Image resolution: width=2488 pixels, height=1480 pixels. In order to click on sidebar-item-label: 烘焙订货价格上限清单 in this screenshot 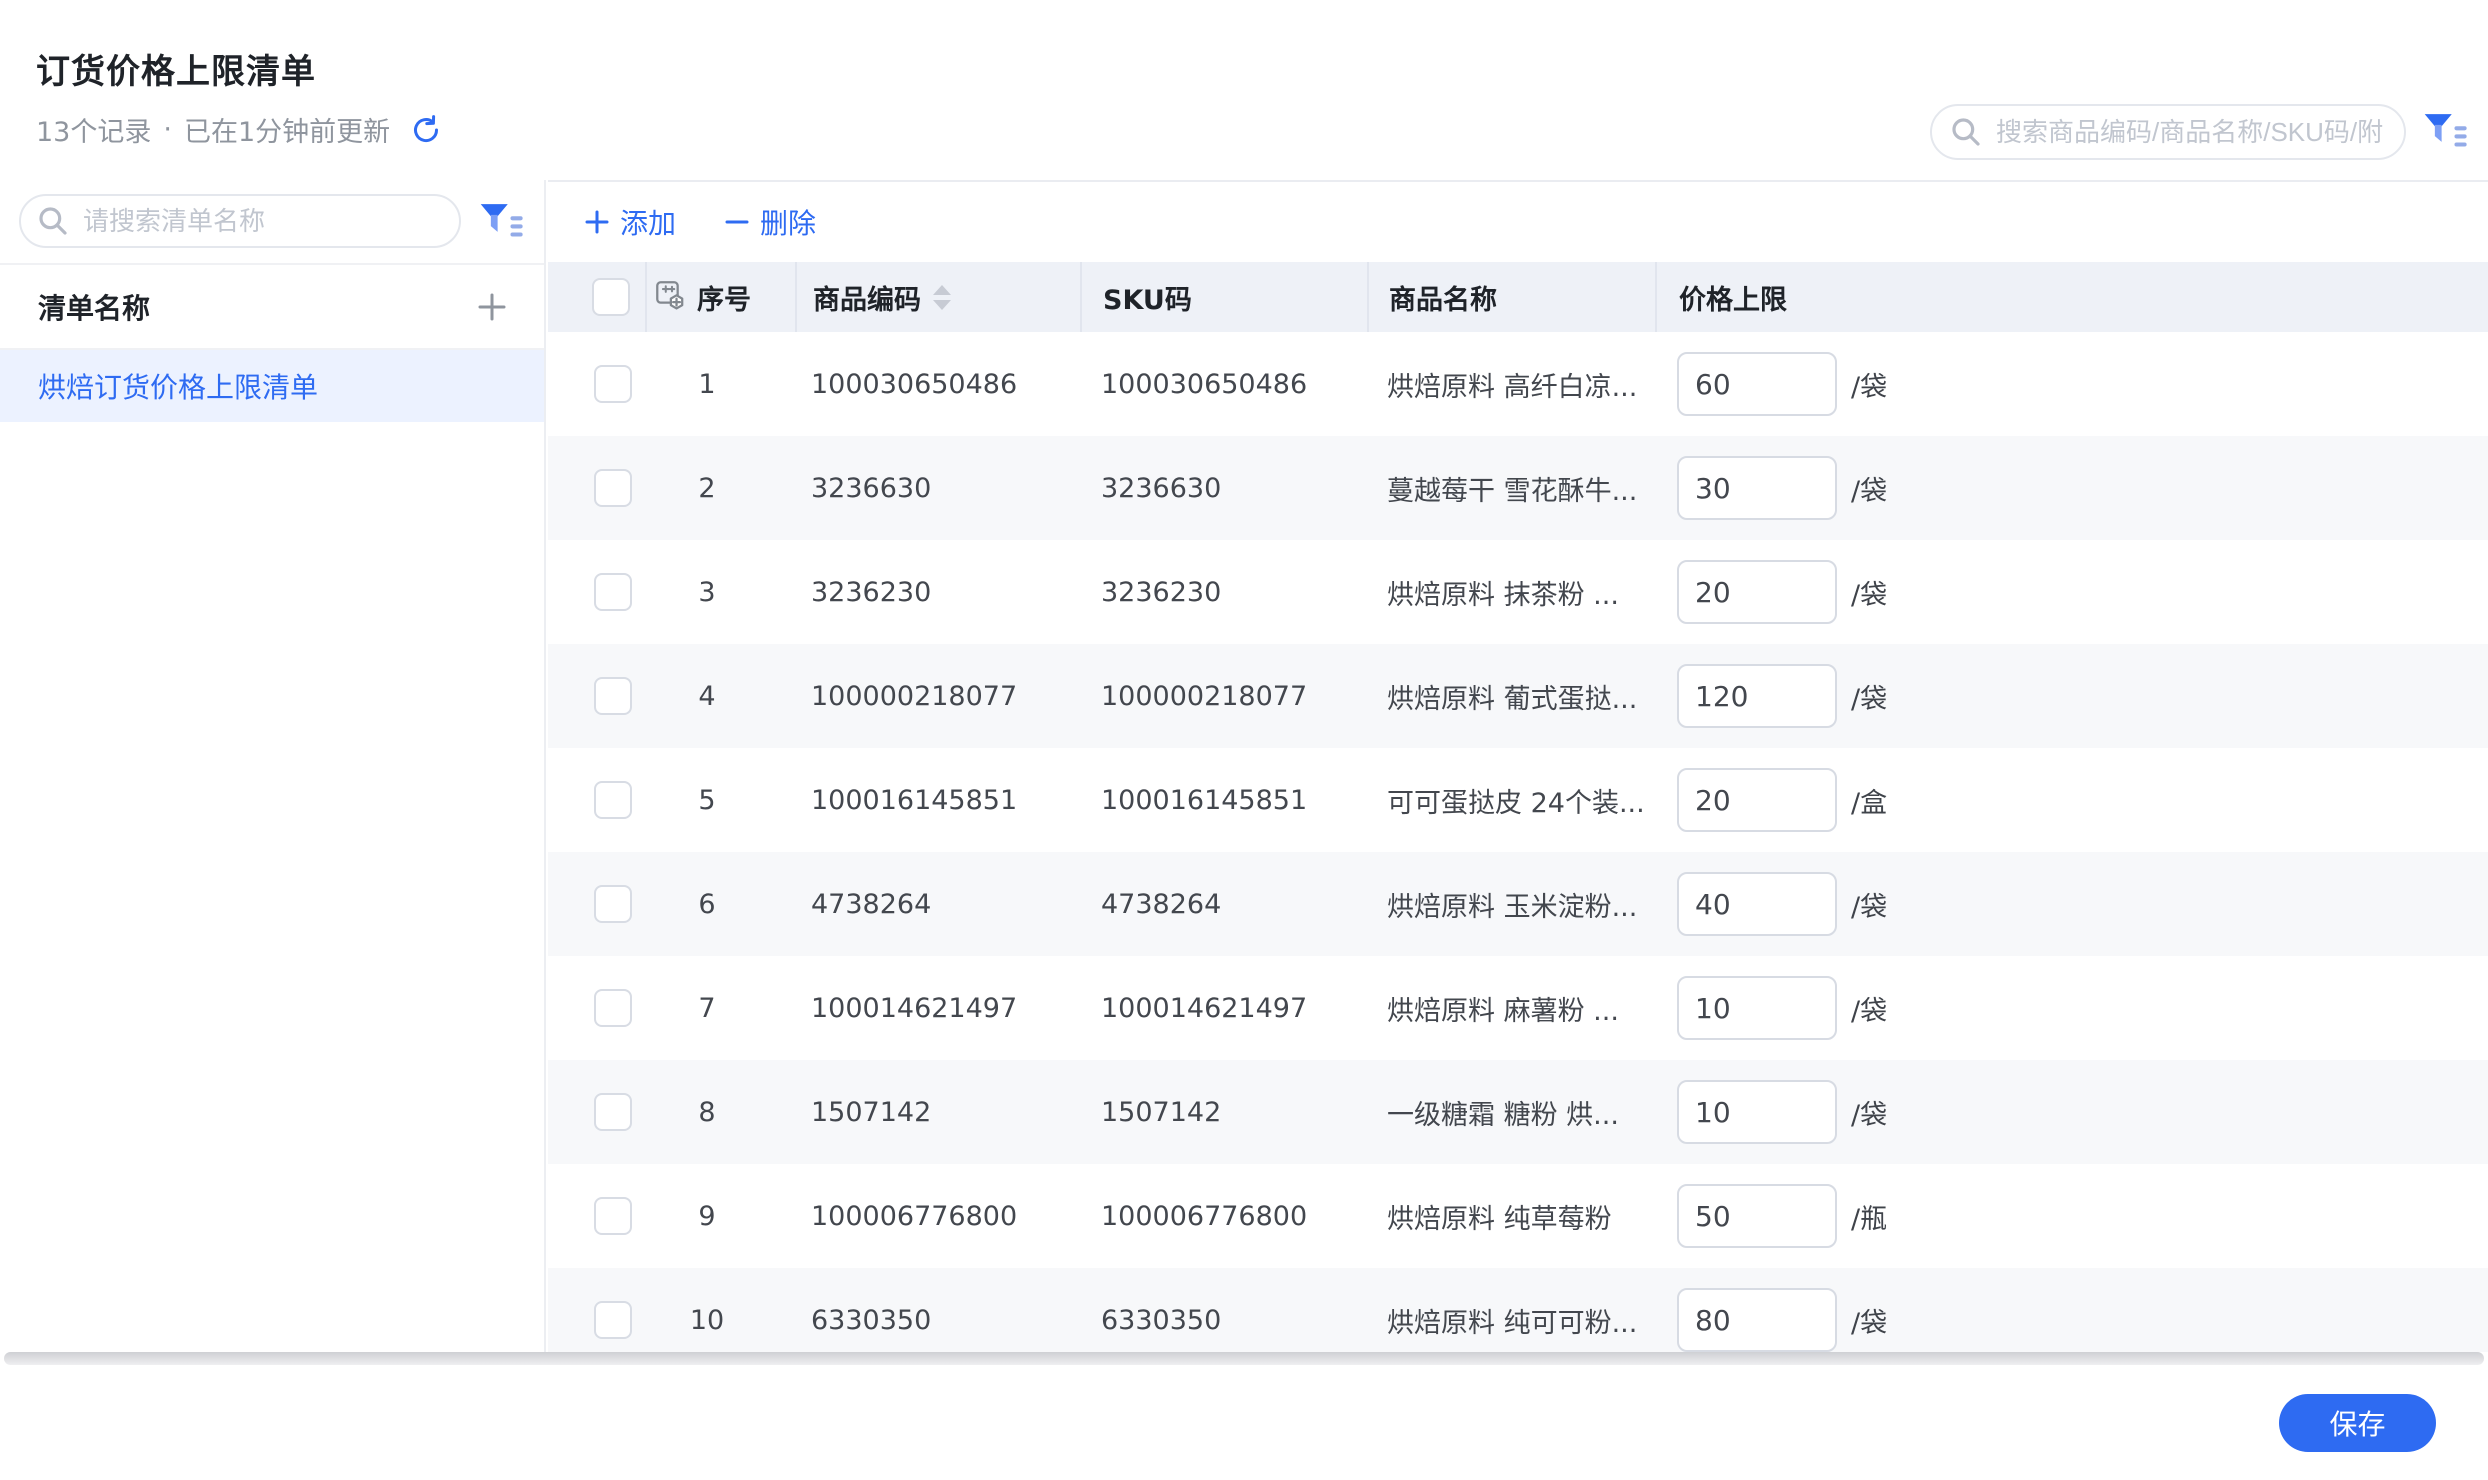, I will do `click(178, 387)`.